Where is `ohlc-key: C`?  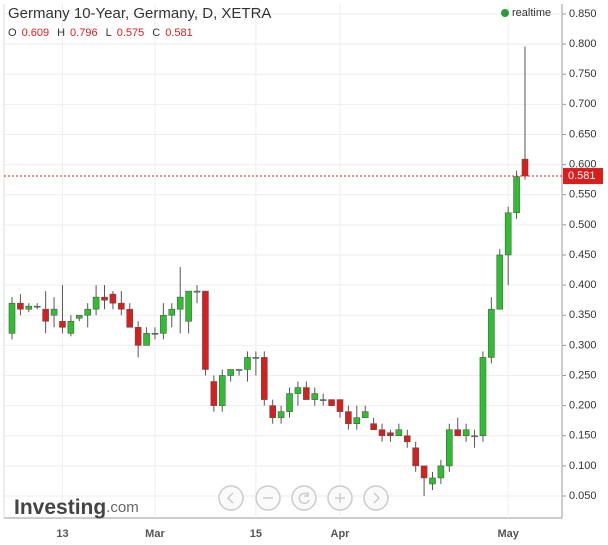
ohlc-key: C is located at coordinates (156, 33).